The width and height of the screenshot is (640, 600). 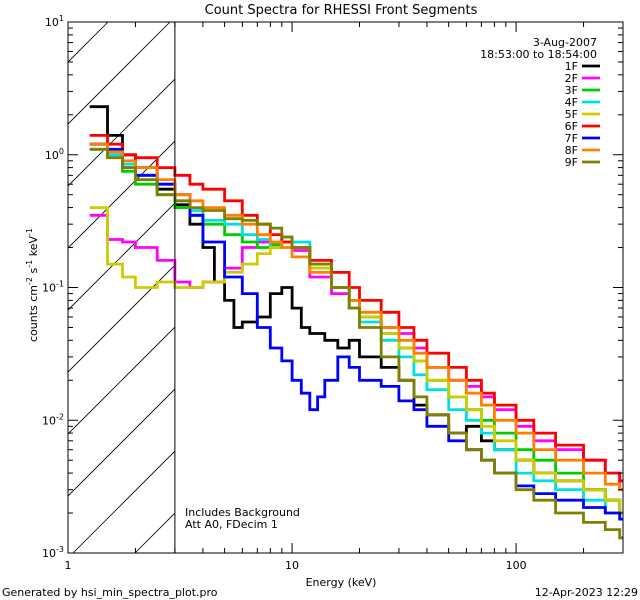 I want to click on annotation-date: 3-Aug-2007, so click(x=565, y=42).